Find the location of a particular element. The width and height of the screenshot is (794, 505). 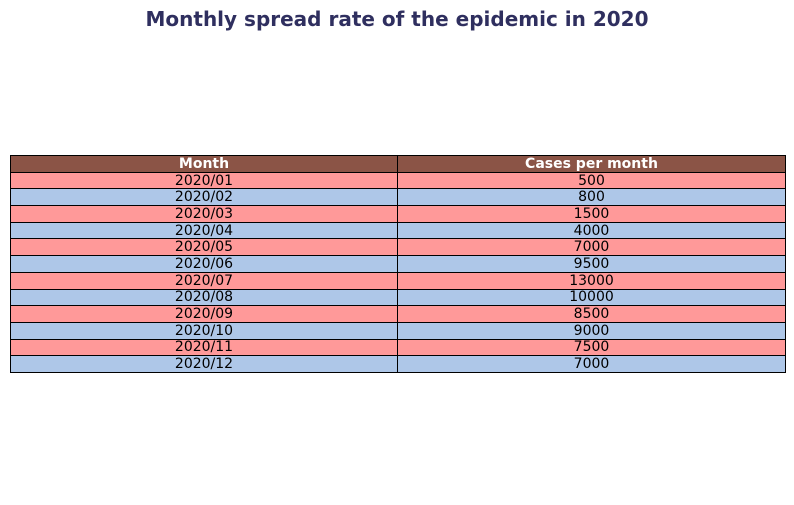

table-header-row: Month Cases per month is located at coordinates (398, 164).